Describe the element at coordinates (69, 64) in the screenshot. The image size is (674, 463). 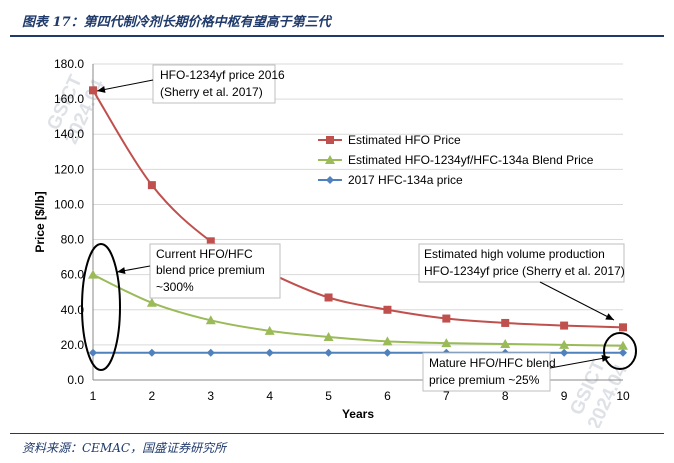
I see `y-tick-label: 180.0` at that location.